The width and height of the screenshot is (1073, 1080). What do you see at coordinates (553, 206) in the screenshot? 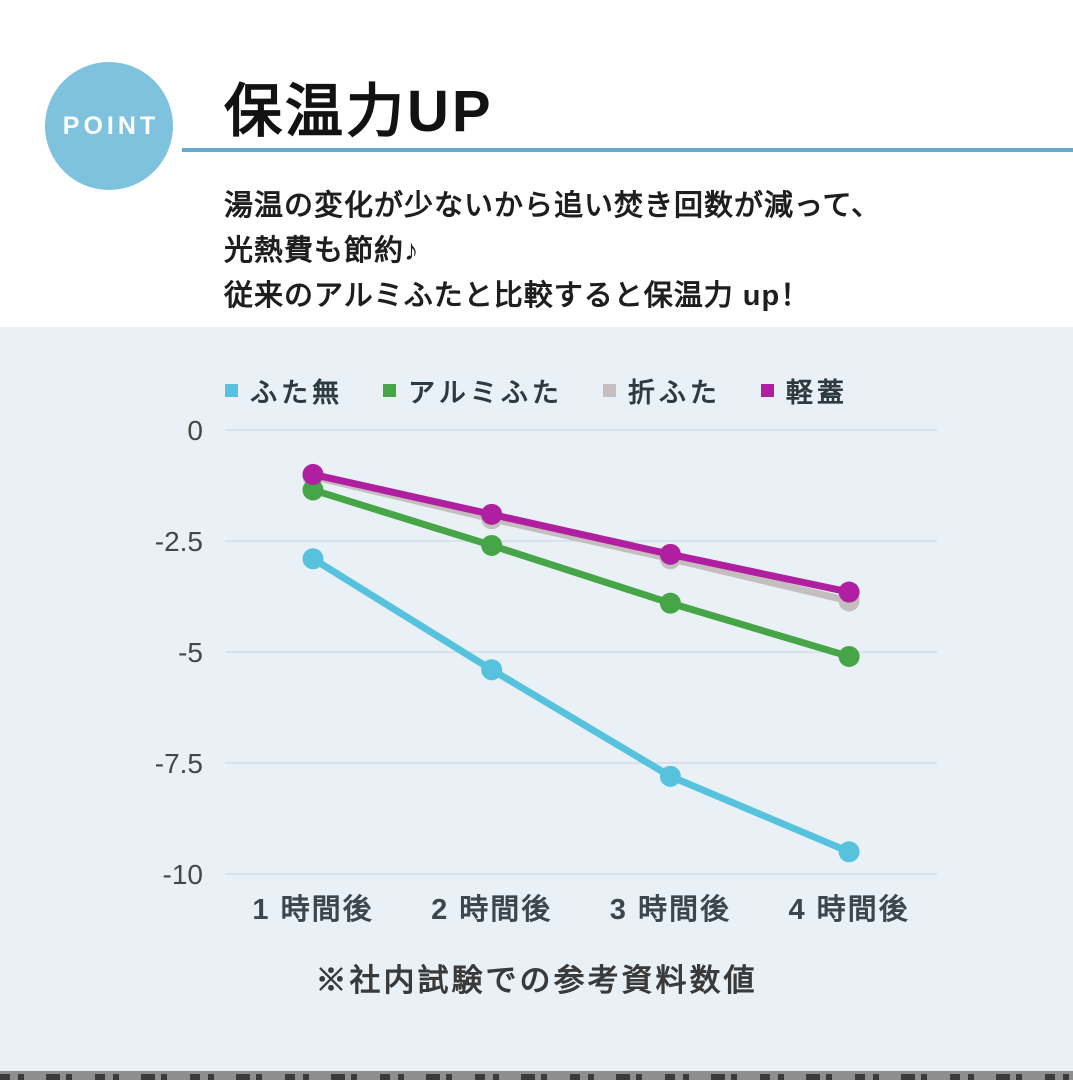
I see `description-line: 湯温の変化が少ないから追い焚き回数が減って、` at bounding box center [553, 206].